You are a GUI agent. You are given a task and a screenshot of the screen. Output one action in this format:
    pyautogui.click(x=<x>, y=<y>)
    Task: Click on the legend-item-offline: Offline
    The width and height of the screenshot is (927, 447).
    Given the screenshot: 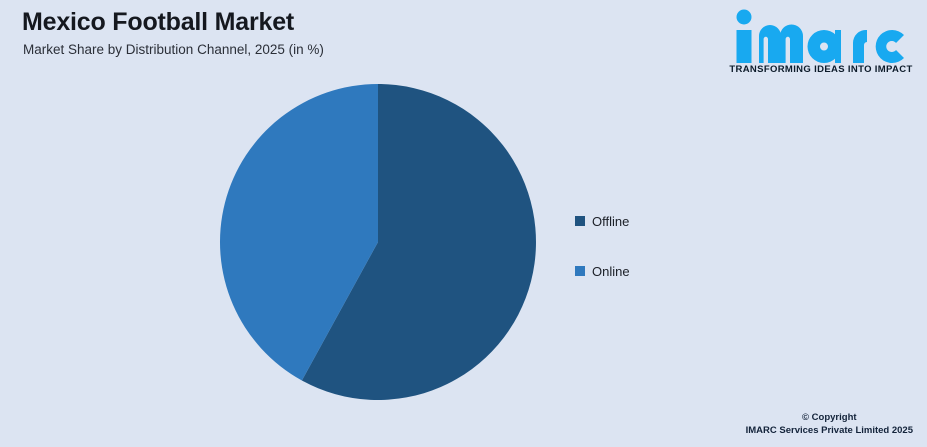 What is the action you would take?
    pyautogui.click(x=650, y=221)
    